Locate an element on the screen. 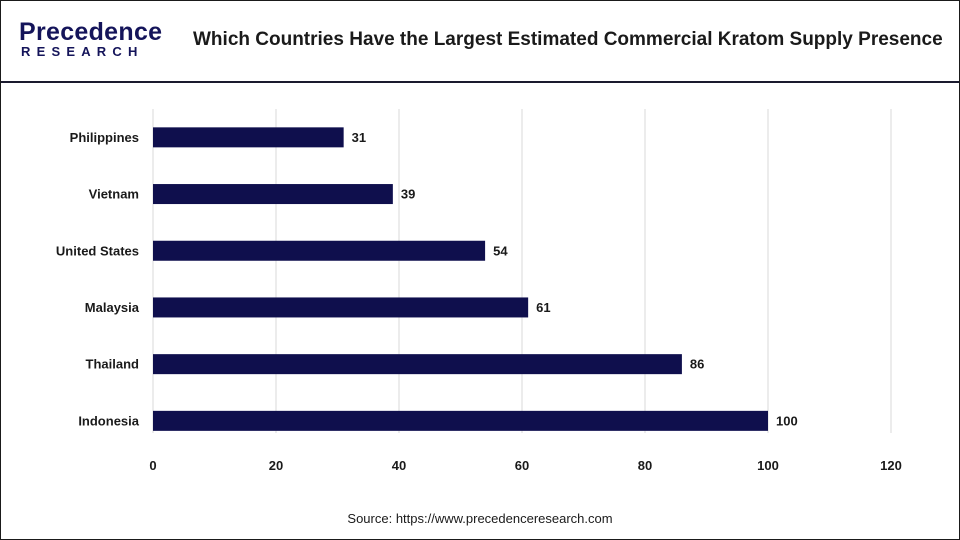  data-label: 100 is located at coordinates (787, 420).